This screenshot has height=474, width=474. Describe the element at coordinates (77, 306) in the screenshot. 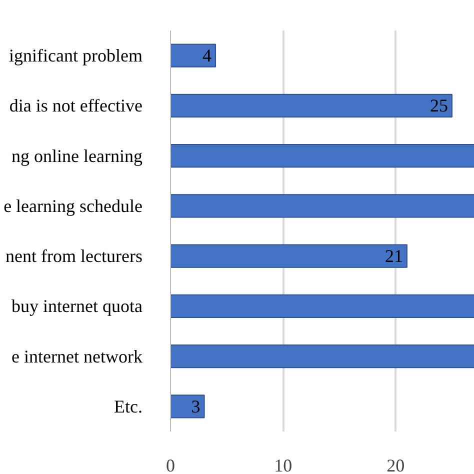

I see `y-tick-label: buy internet quota` at that location.